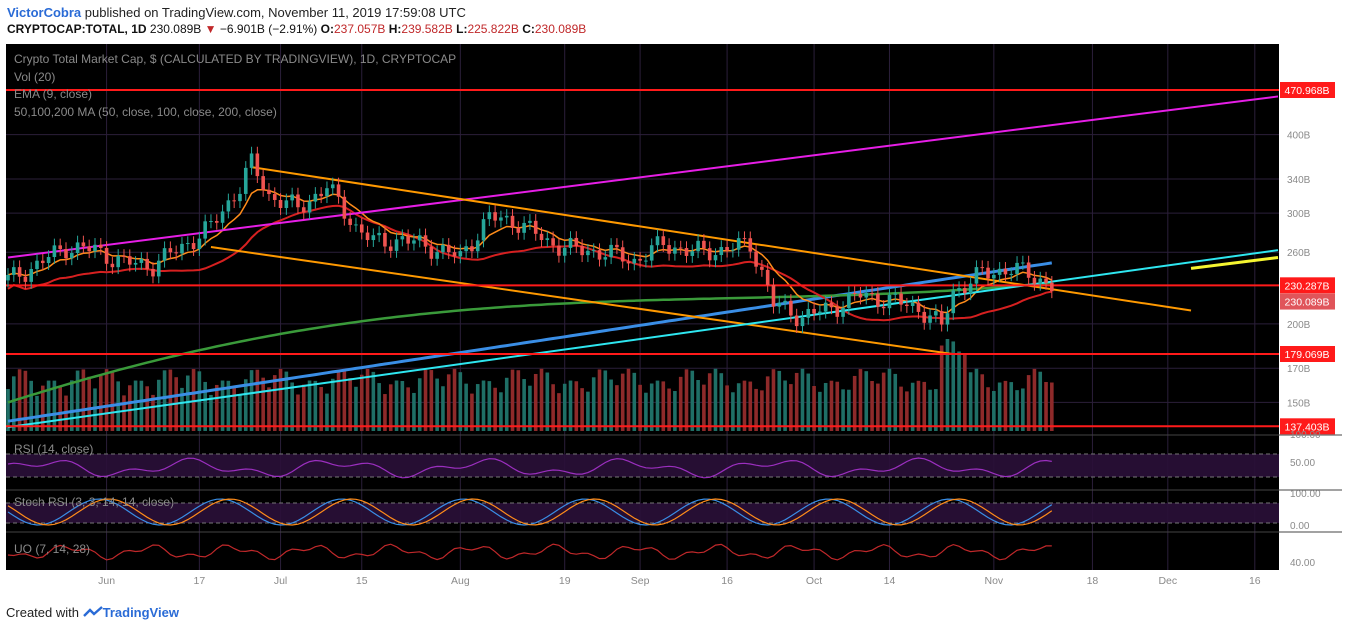  Describe the element at coordinates (1299, 214) in the screenshot. I see `price-tick-label: 300B` at that location.